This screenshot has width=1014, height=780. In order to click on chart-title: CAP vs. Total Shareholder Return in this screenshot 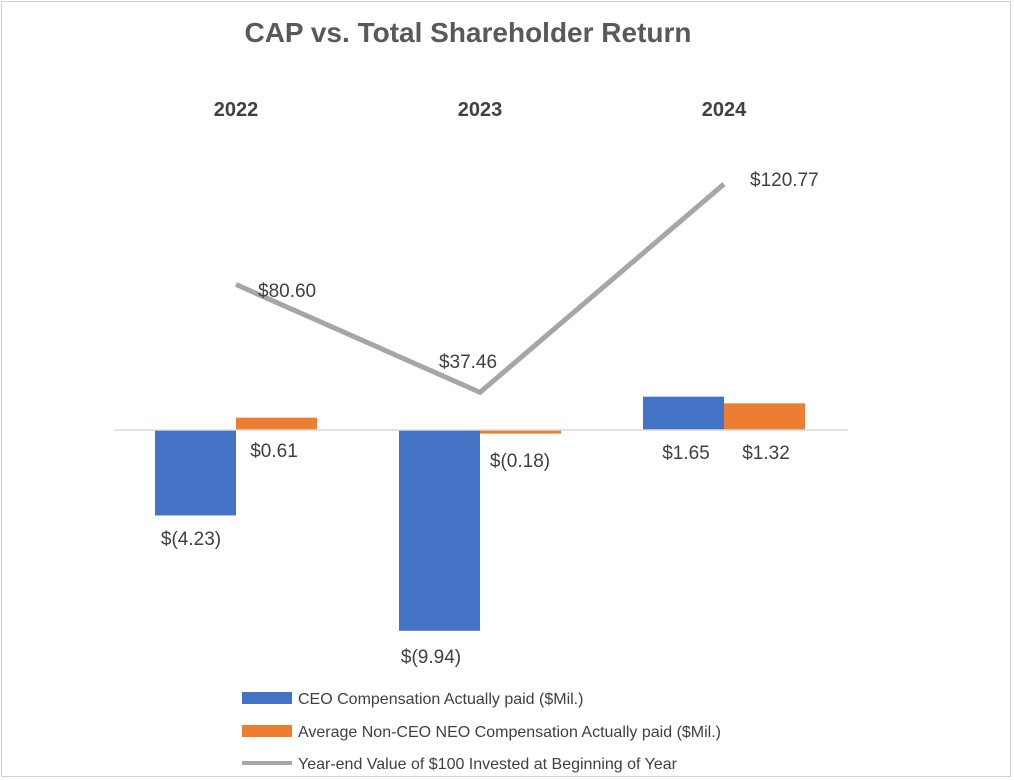, I will do `click(467, 32)`.